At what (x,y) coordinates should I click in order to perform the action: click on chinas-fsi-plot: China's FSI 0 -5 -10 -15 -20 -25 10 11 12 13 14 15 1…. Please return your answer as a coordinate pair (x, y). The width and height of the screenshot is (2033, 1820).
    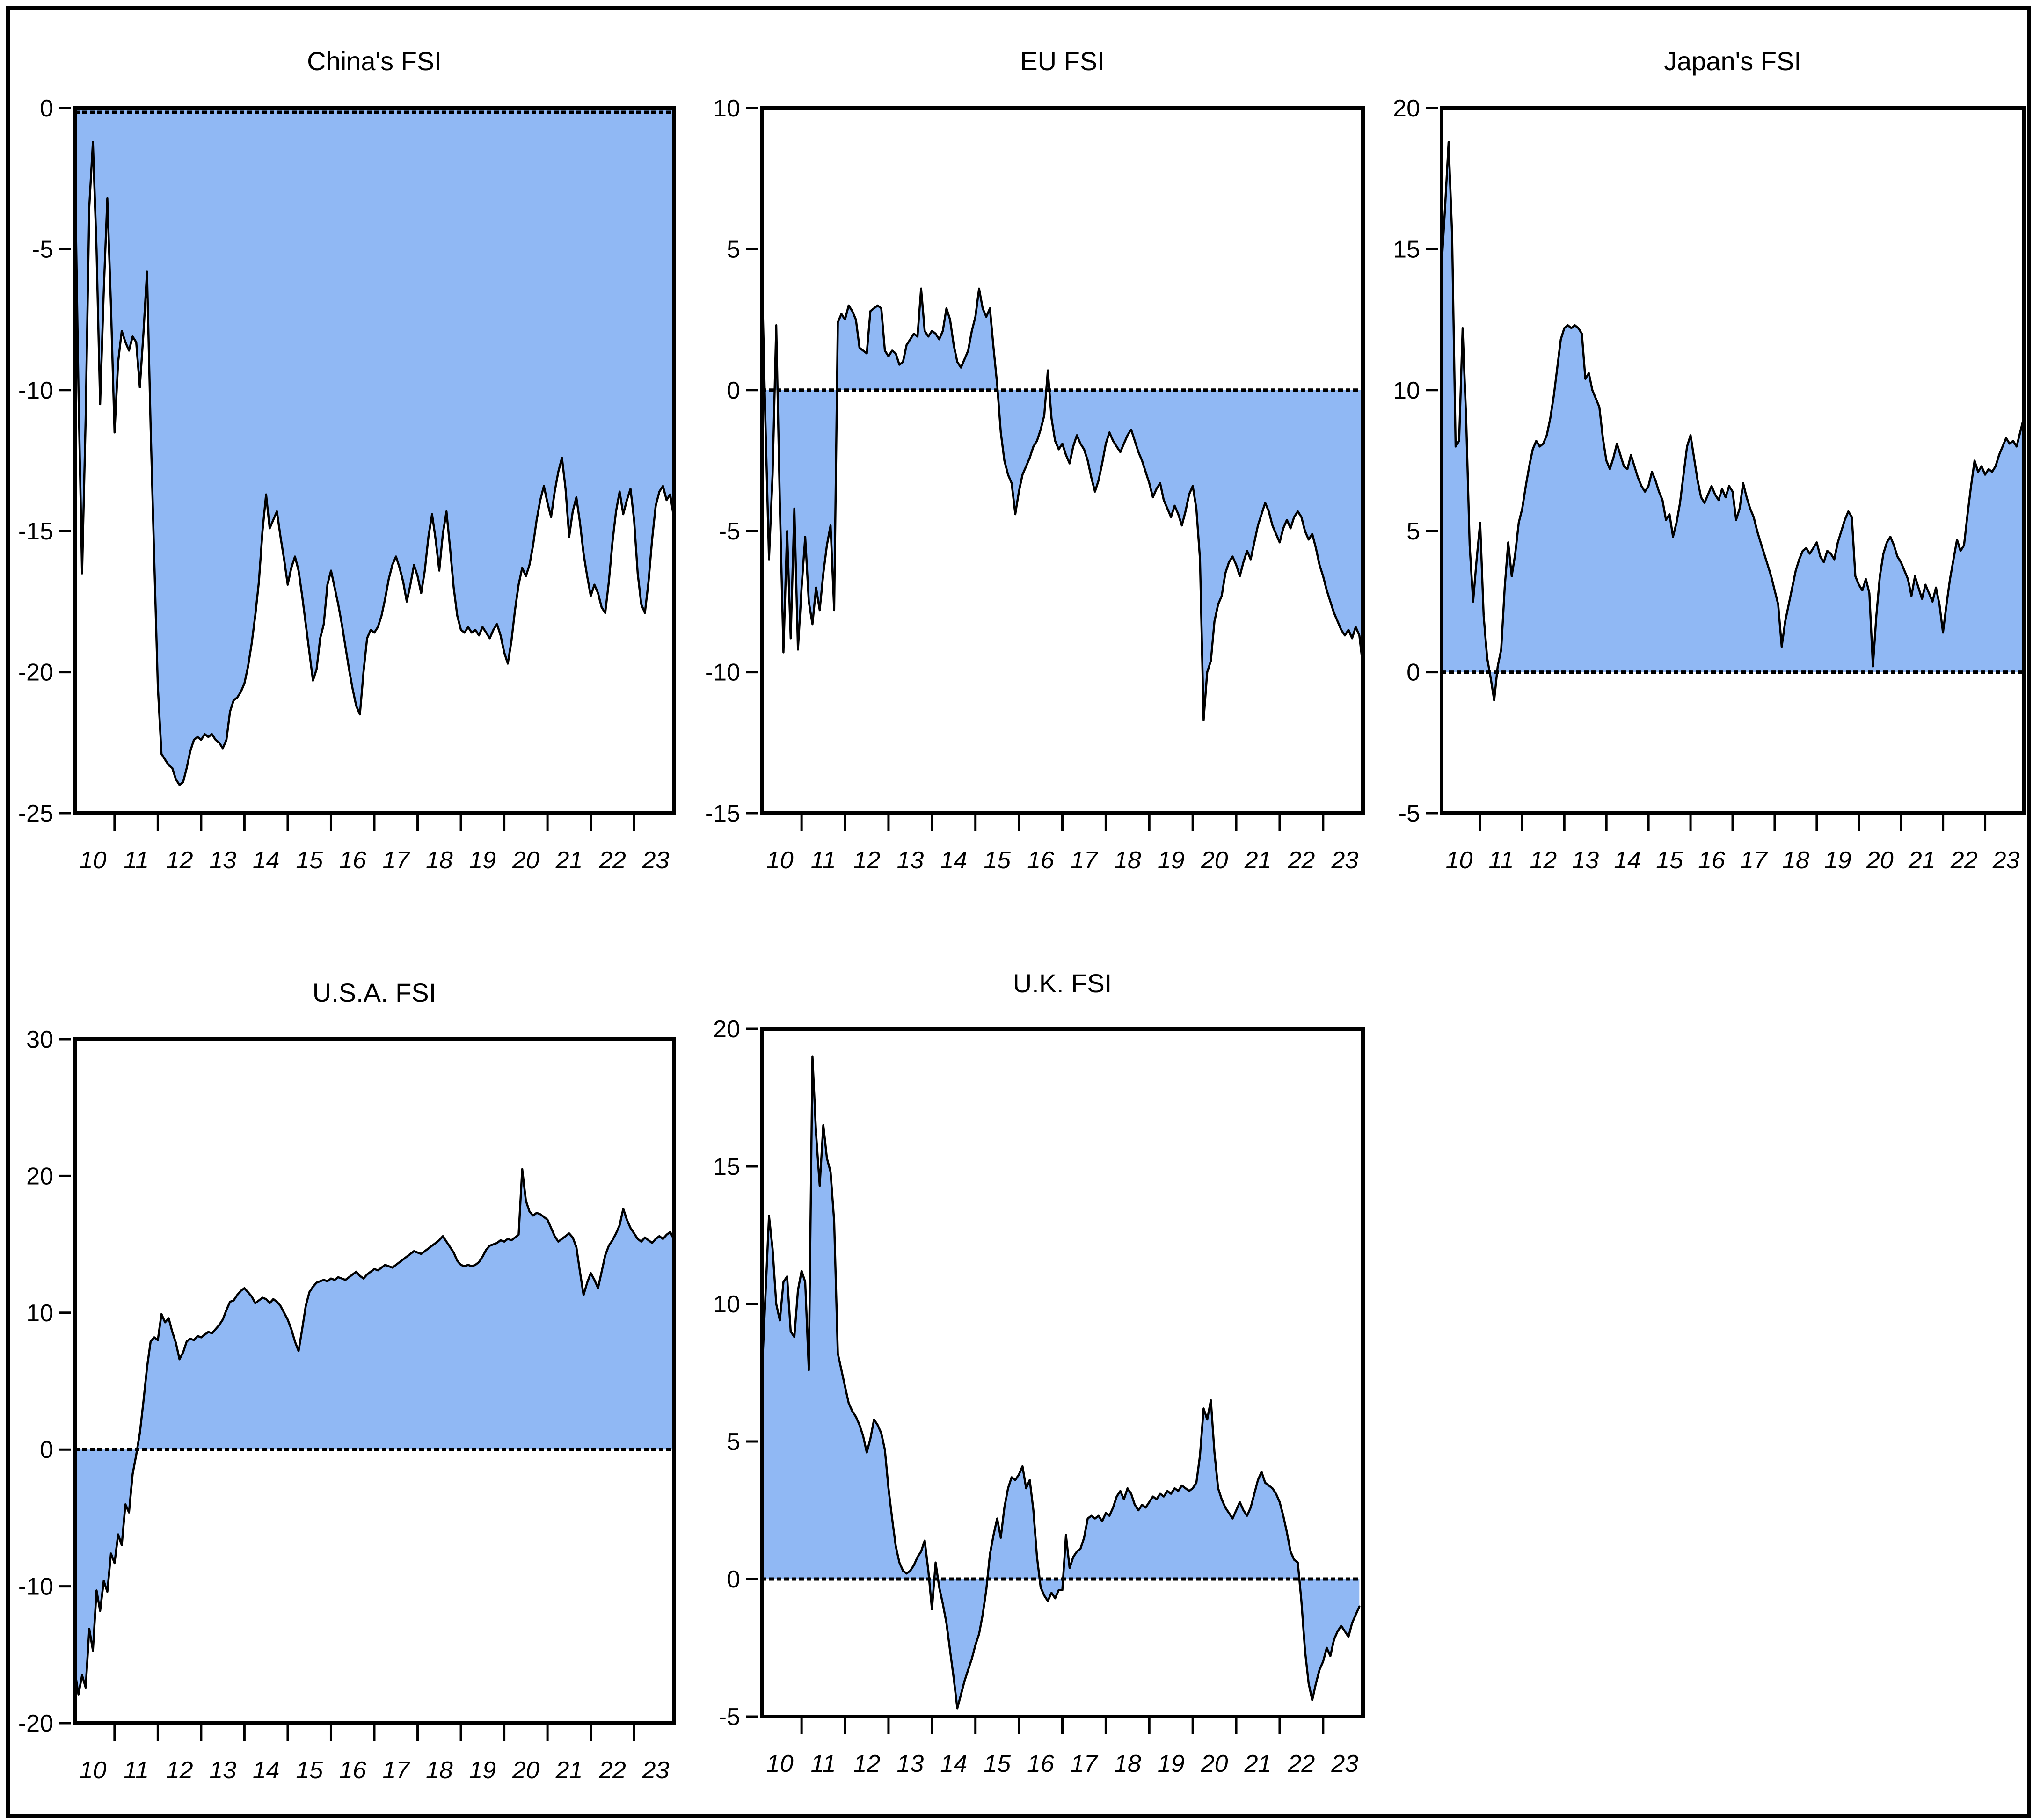
    Looking at the image, I should click on (347, 460).